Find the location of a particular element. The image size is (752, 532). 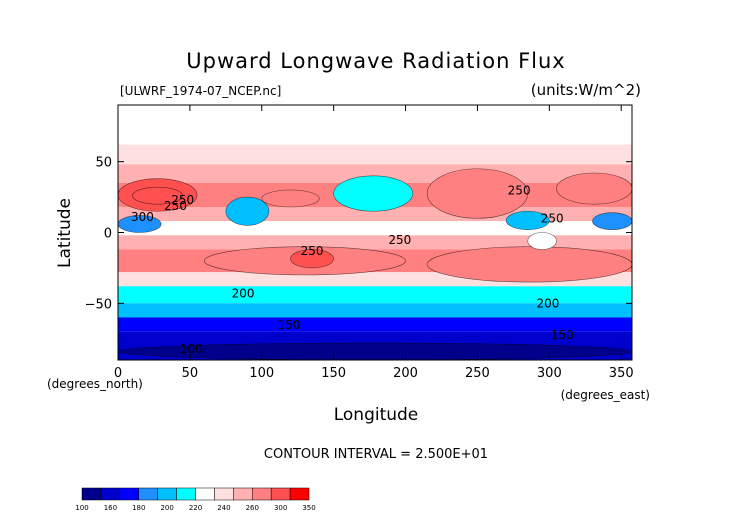

x-tick-label: 150 is located at coordinates (333, 373).